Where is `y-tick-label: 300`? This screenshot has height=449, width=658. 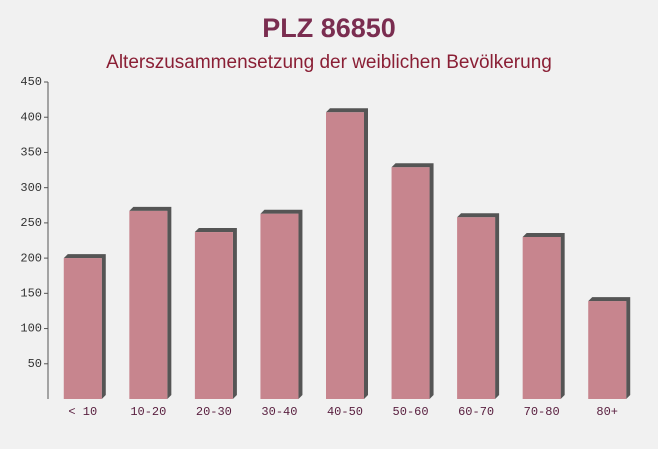
y-tick-label: 300 is located at coordinates (31, 188).